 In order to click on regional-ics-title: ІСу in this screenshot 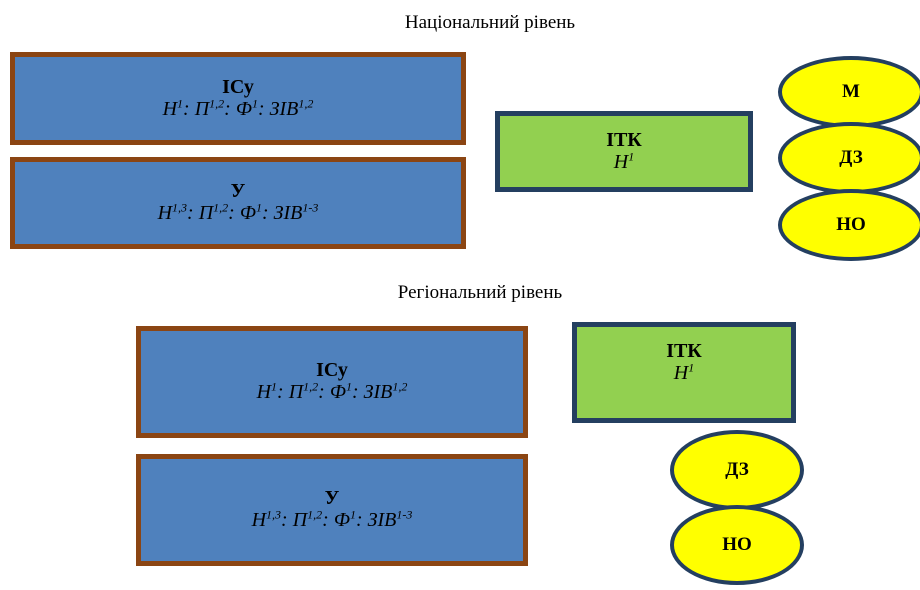, I will do `click(332, 370)`.